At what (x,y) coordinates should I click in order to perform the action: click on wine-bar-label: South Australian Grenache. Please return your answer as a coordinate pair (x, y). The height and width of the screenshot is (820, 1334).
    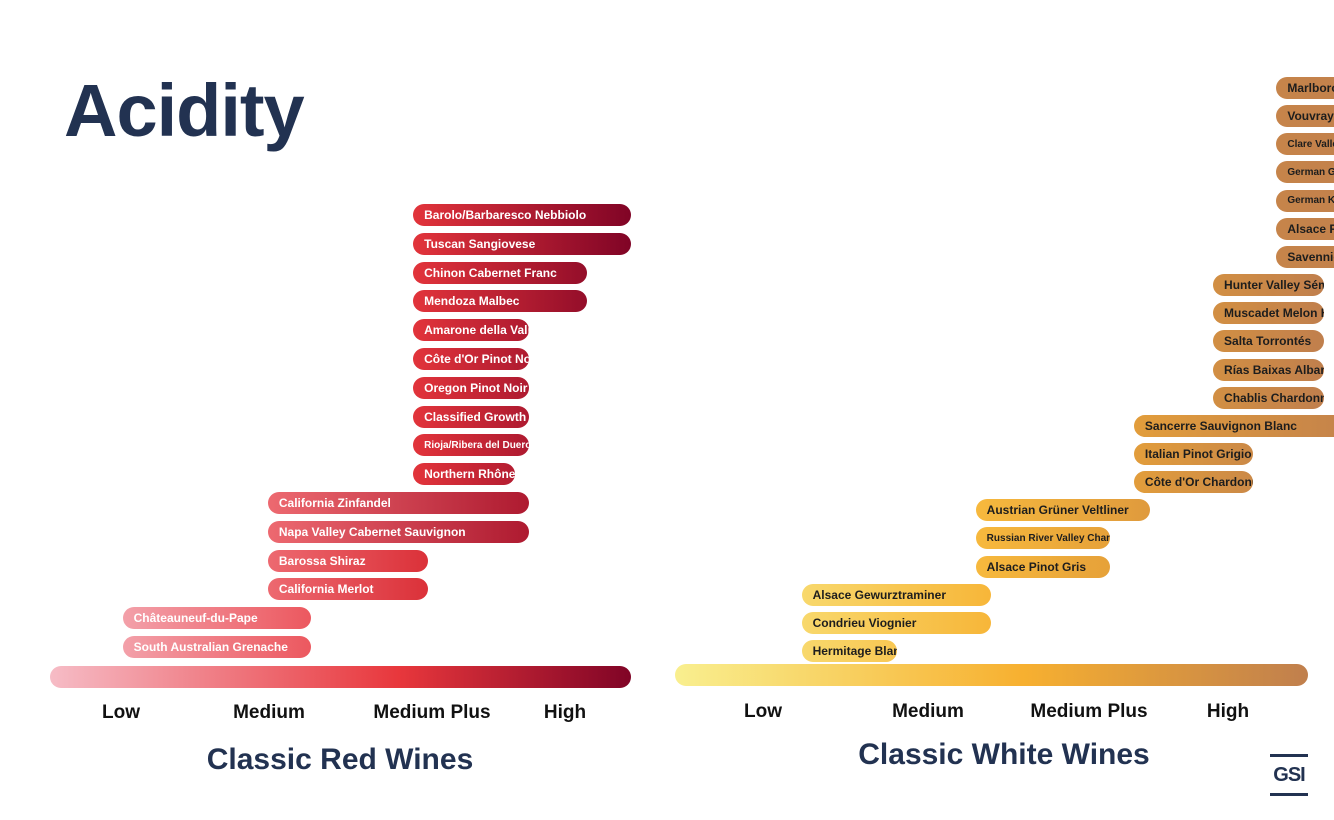
    Looking at the image, I should click on (210, 647).